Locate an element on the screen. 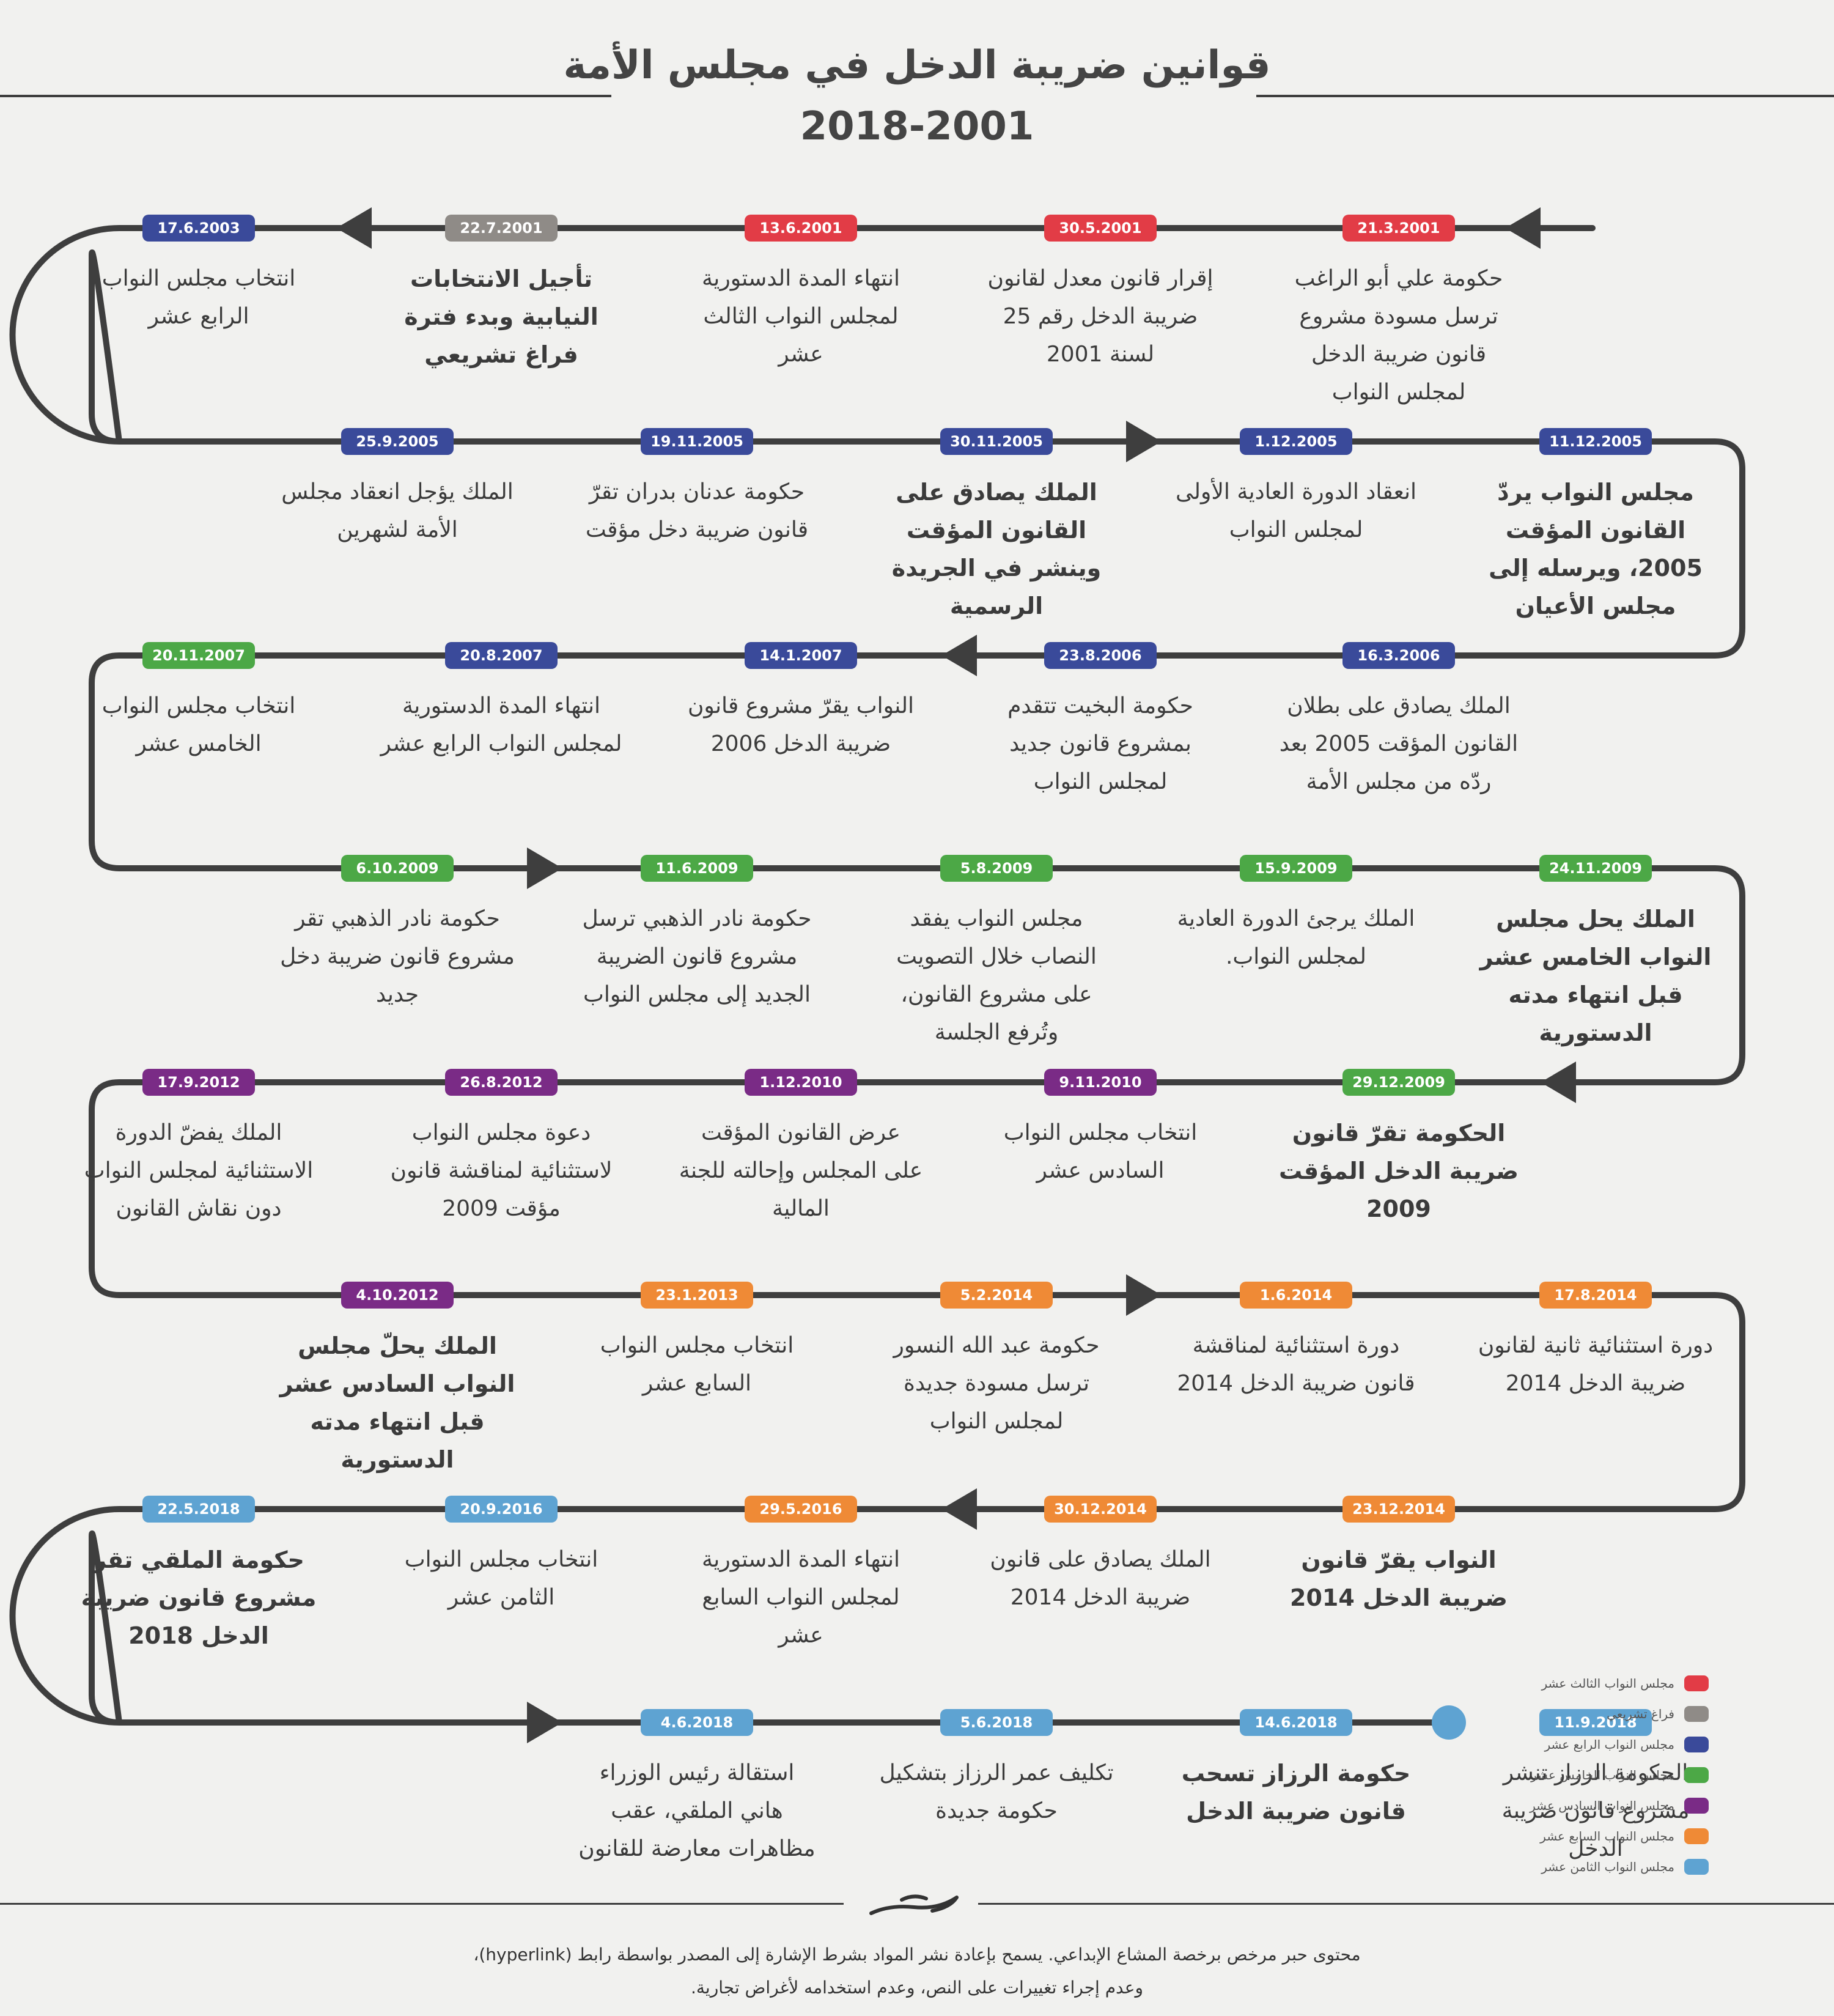  legend-item: مجلس النواب الثامن عشر is located at coordinates (1619, 1867).